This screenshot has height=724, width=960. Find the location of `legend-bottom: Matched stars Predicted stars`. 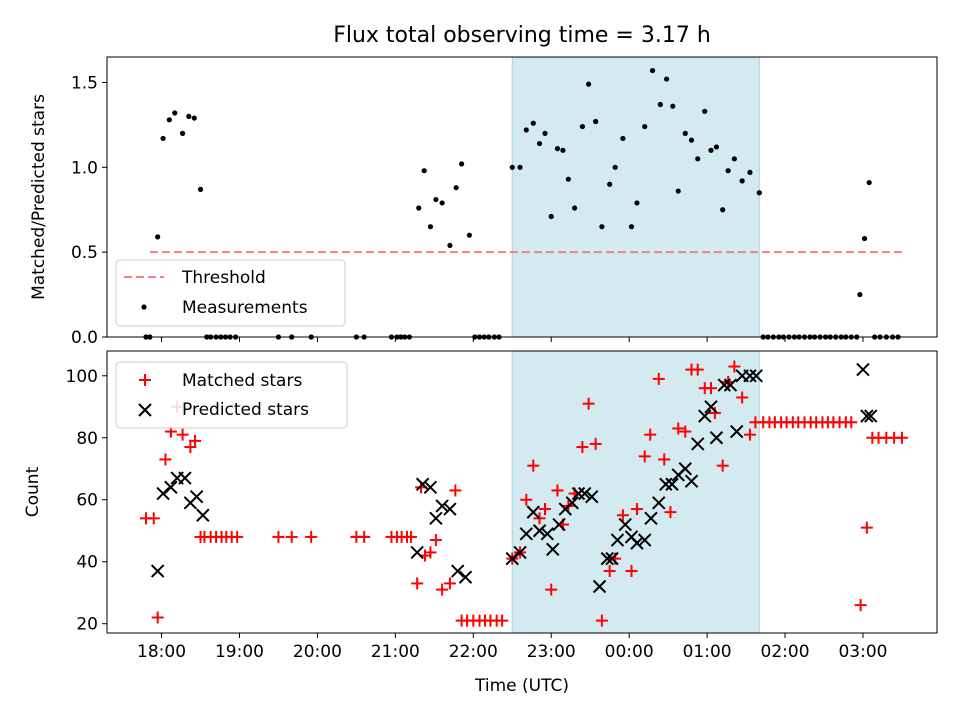

legend-bottom: Matched stars Predicted stars is located at coordinates (231, 395).